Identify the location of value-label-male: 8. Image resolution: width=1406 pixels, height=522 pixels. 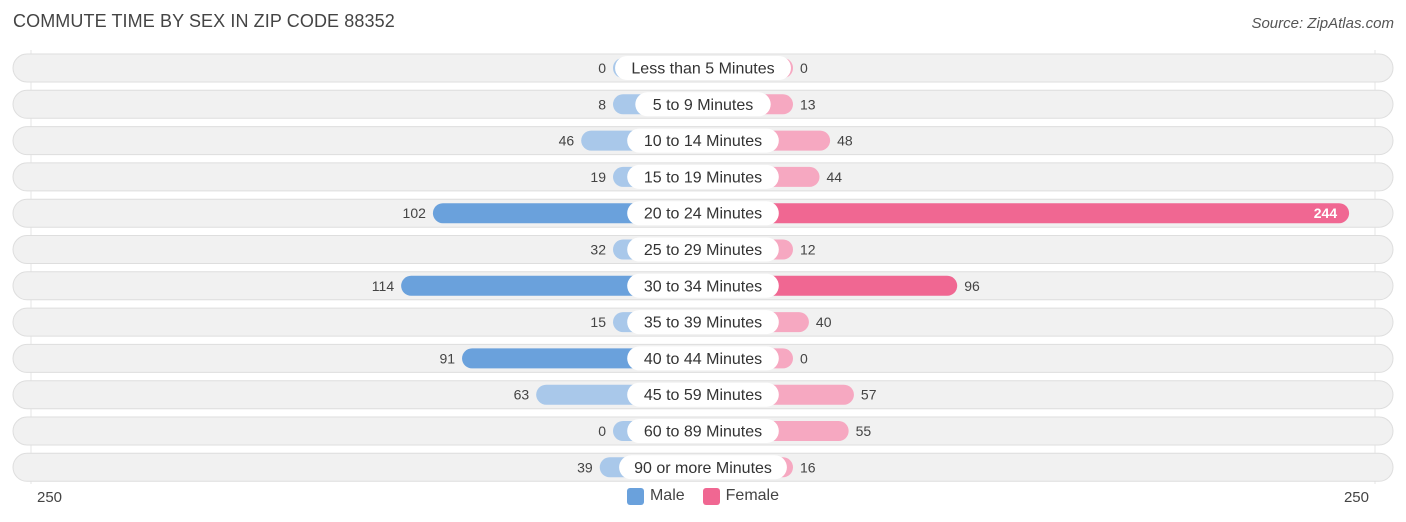
(602, 104).